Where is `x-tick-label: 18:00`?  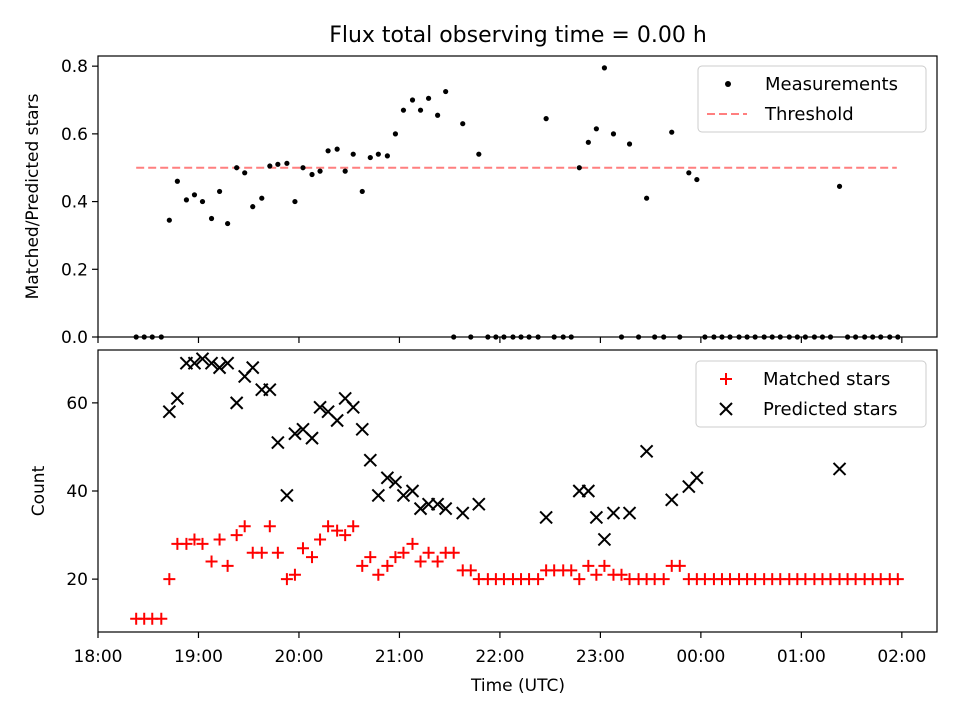 x-tick-label: 18:00 is located at coordinates (98, 657).